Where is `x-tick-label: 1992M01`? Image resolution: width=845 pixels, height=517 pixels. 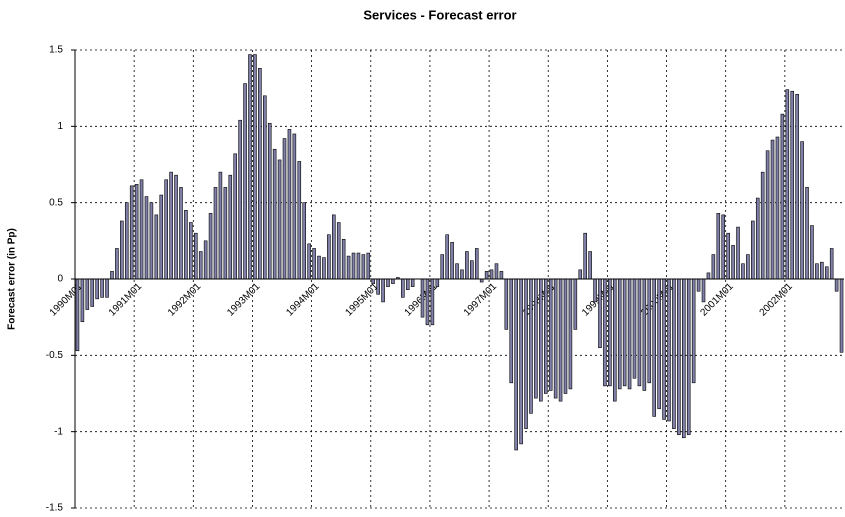
x-tick-label: 1992M01 is located at coordinates (185, 300).